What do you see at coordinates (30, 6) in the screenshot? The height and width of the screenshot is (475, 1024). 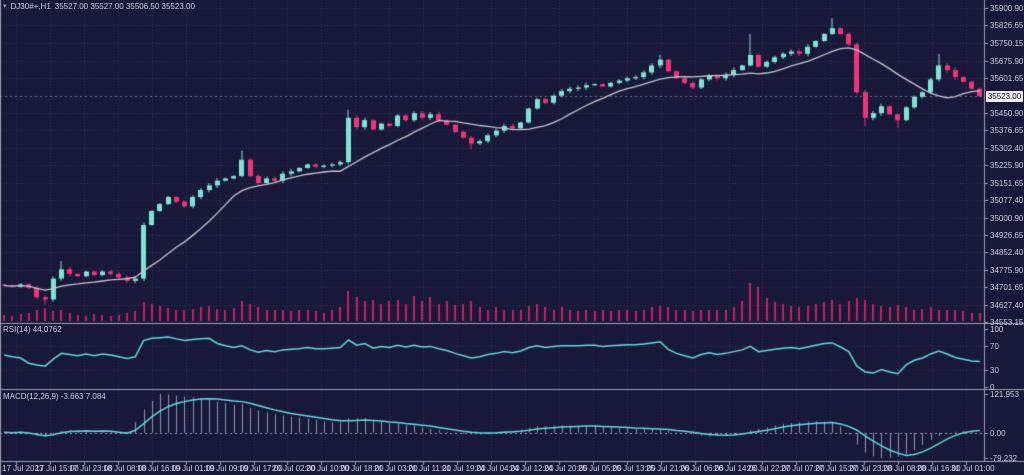 I see `symbol-timeframe-label: DJ30#+,H1` at bounding box center [30, 6].